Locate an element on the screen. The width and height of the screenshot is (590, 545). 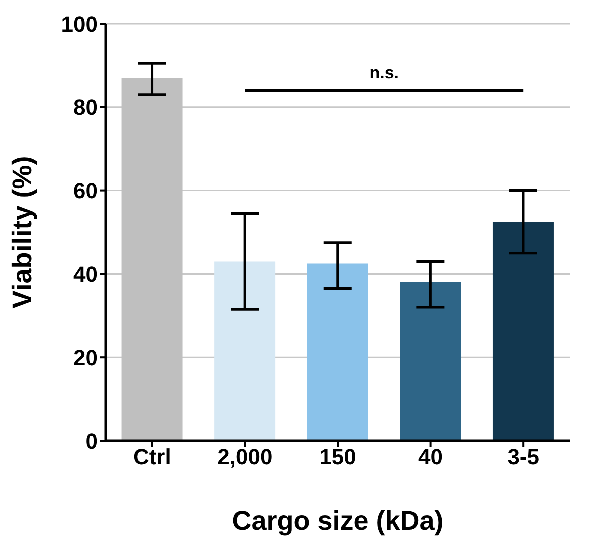
y-tick-label: 60 is located at coordinates (86, 191).